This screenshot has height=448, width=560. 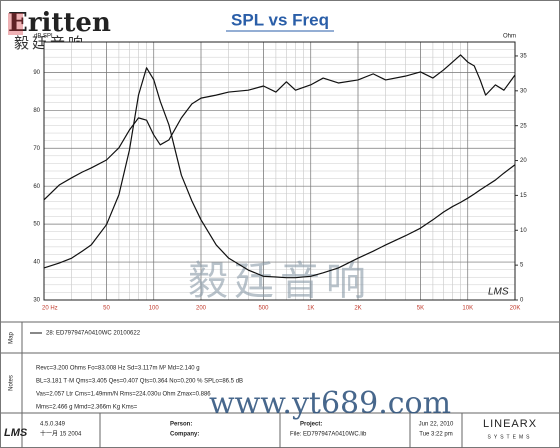 What do you see at coordinates (36, 301) in the screenshot?
I see `y-tick-label: 30` at bounding box center [36, 301].